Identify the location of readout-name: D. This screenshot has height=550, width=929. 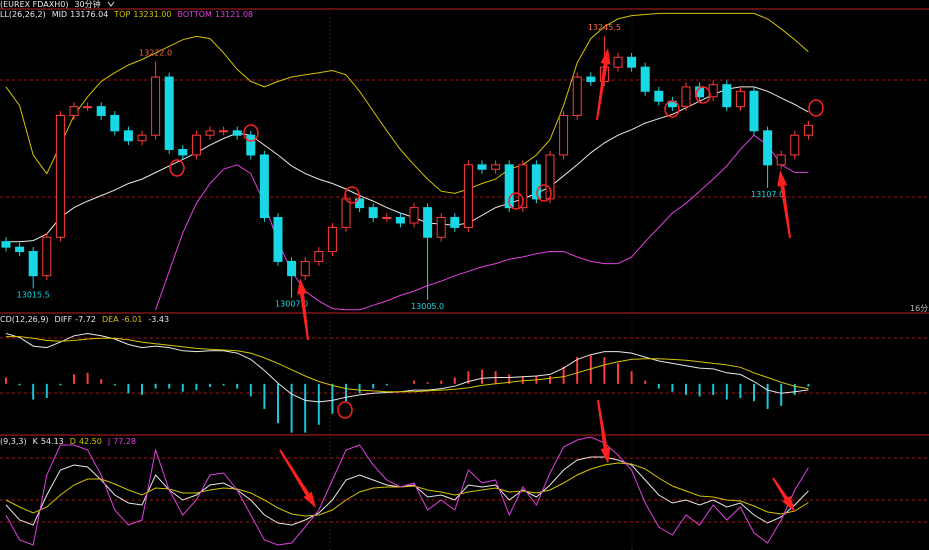
(72, 441).